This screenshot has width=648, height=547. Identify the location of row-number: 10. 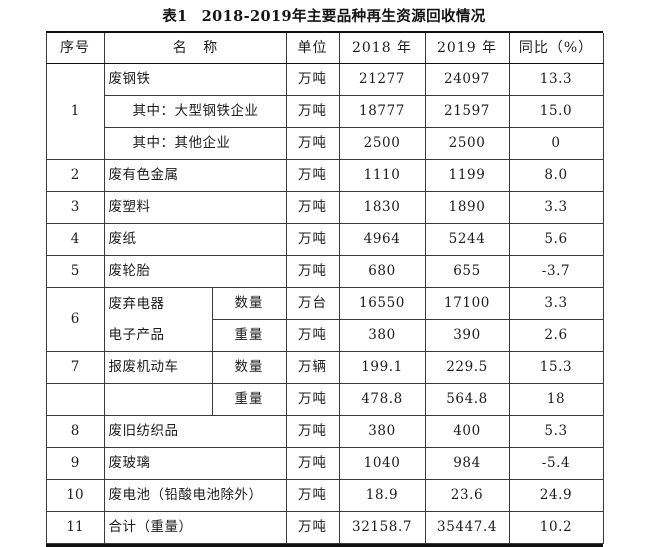
(75, 496).